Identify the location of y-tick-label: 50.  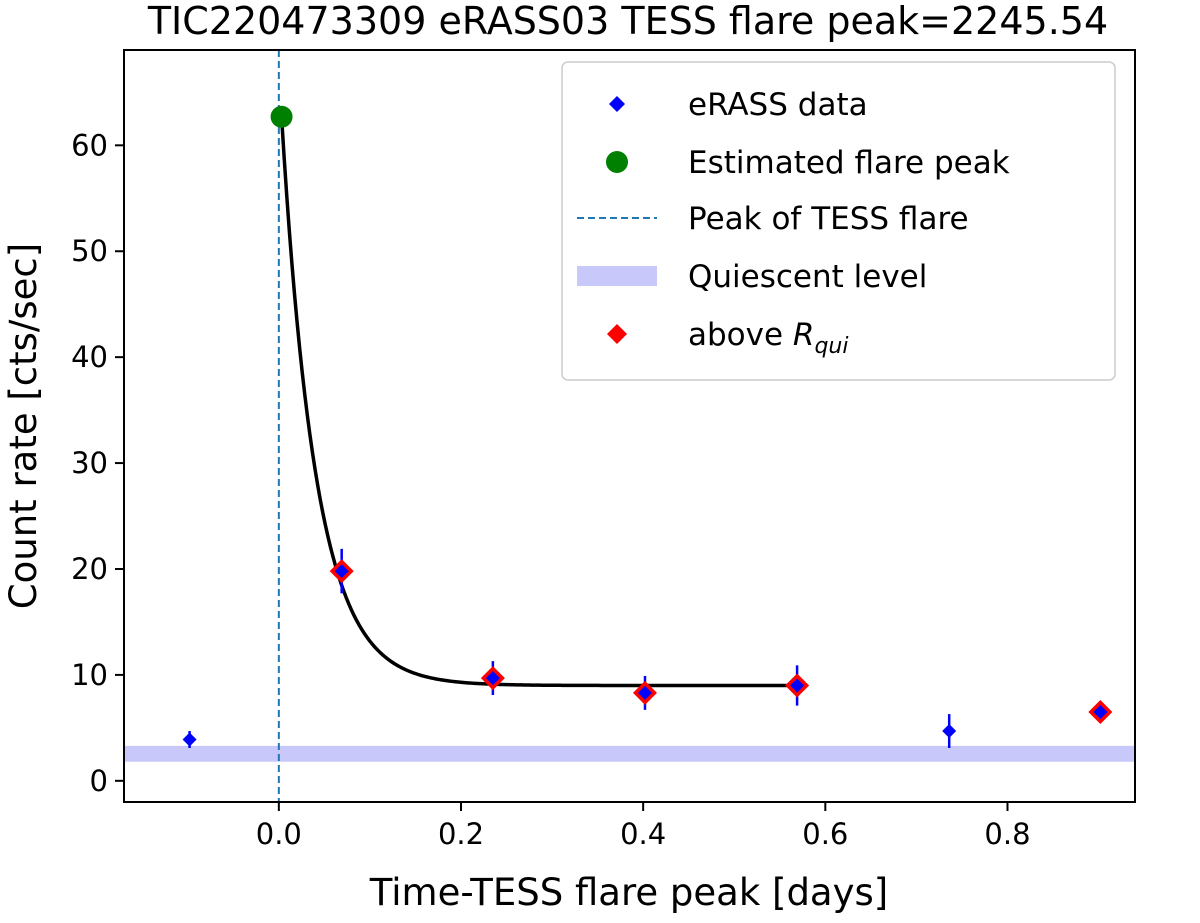
(89, 251).